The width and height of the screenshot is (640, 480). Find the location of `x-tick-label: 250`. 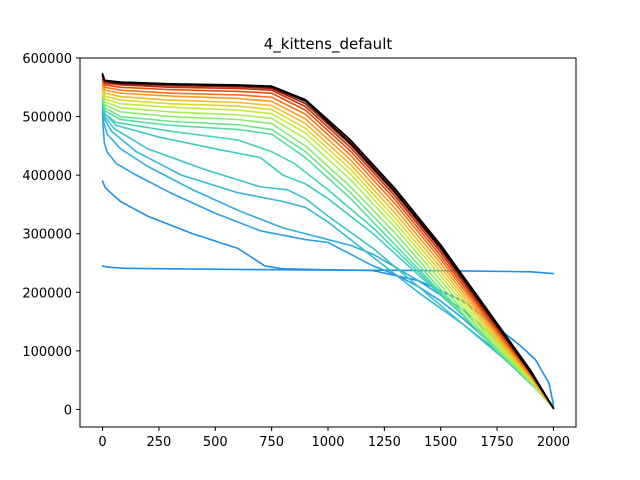

x-tick-label: 250 is located at coordinates (158, 442).